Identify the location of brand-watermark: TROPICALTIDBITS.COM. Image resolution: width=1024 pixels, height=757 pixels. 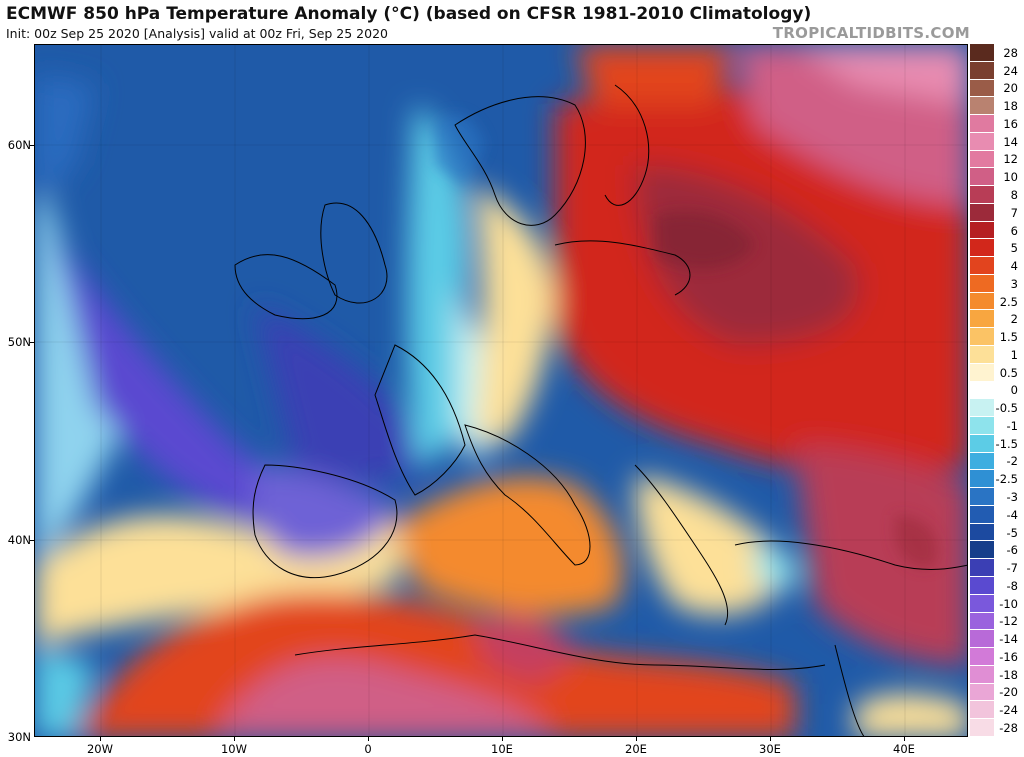
(871, 33).